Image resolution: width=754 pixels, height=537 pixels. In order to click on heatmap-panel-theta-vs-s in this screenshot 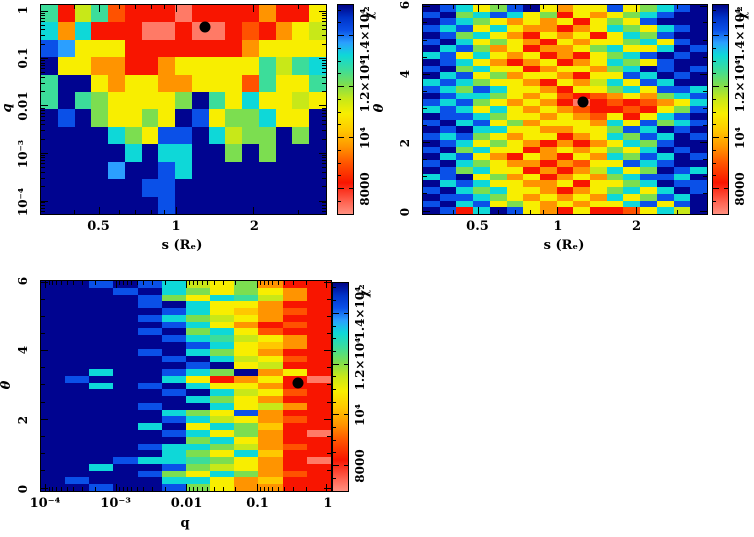, I will do `click(565, 109)`.